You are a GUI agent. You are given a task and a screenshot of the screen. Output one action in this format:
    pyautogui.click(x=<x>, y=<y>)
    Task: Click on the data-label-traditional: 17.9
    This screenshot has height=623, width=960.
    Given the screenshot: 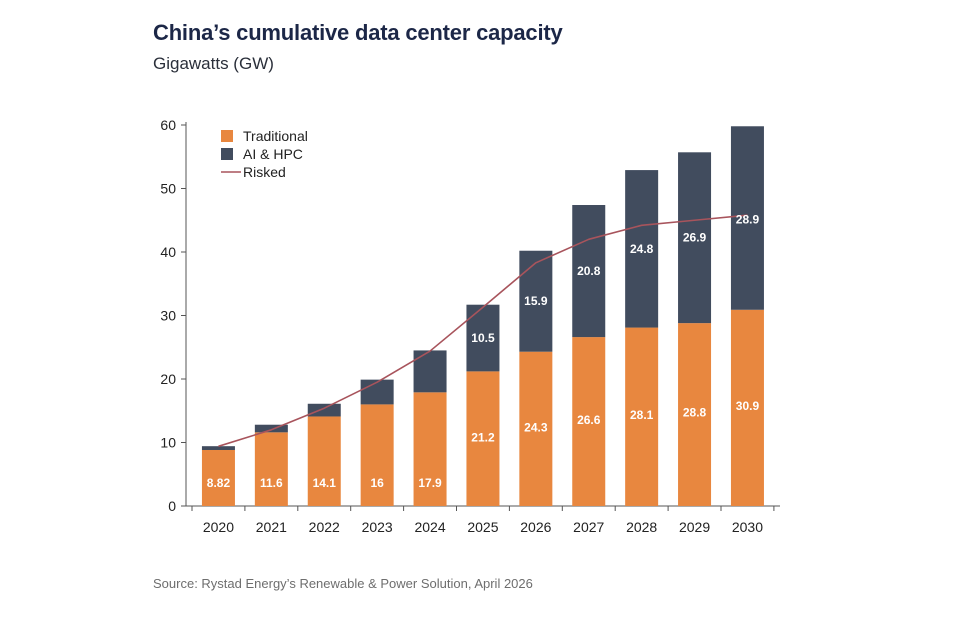 What is the action you would take?
    pyautogui.click(x=430, y=483)
    